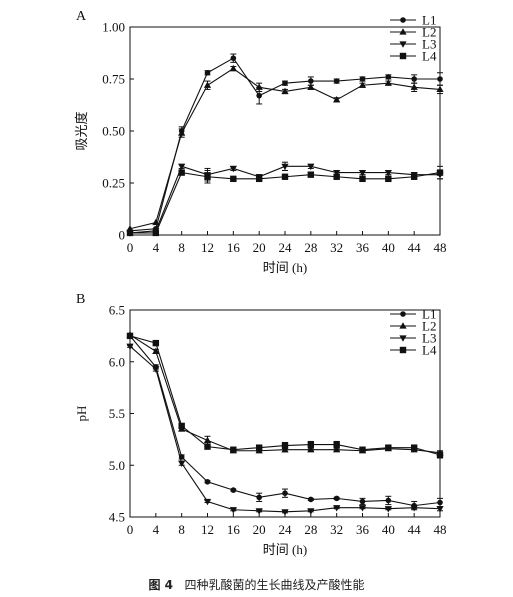  What do you see at coordinates (80, 299) in the screenshot?
I see `panel-label: B` at bounding box center [80, 299].